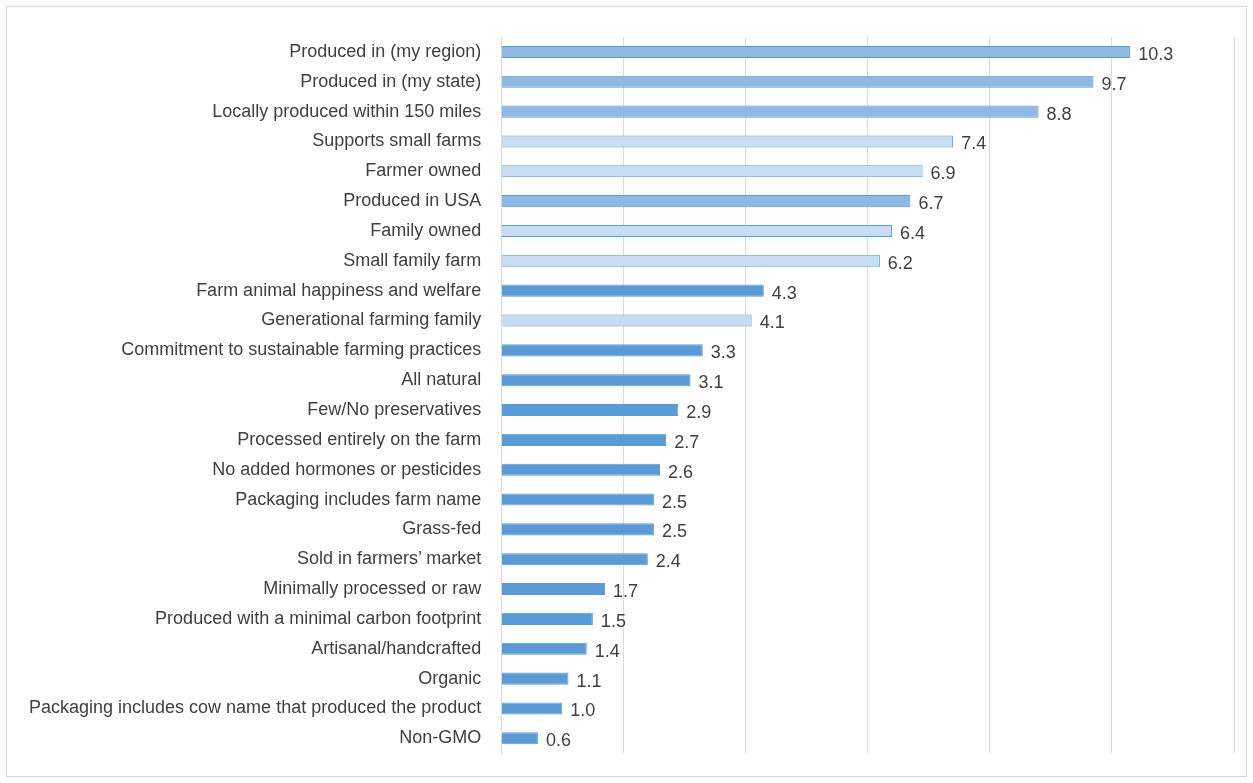 This screenshot has width=1253, height=783. Describe the element at coordinates (1156, 53) in the screenshot. I see `data-label: 10.3` at that location.